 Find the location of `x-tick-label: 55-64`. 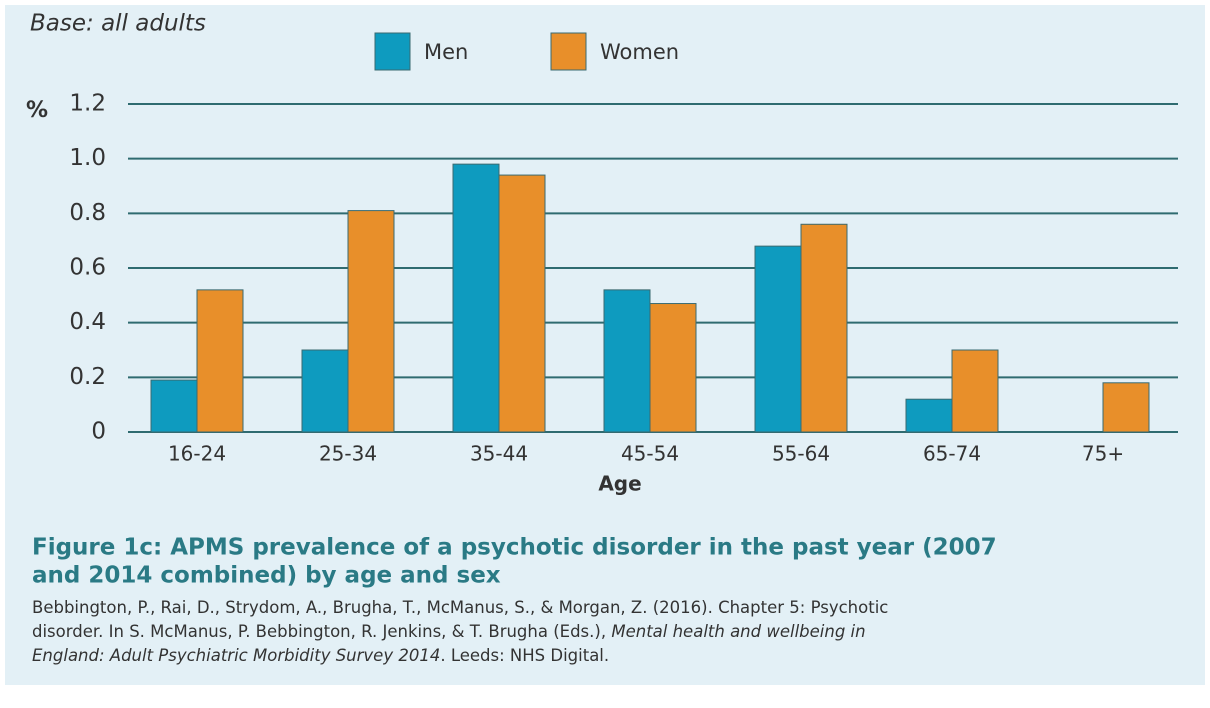

x-tick-label: 55-64 is located at coordinates (801, 454).